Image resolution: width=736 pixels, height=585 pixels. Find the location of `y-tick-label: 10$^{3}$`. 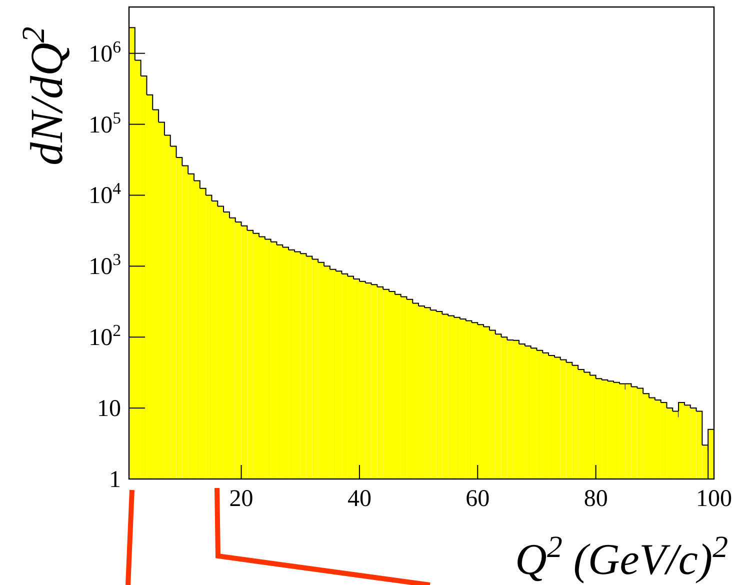

y-tick-label: 10$^{3}$ is located at coordinates (104, 265).